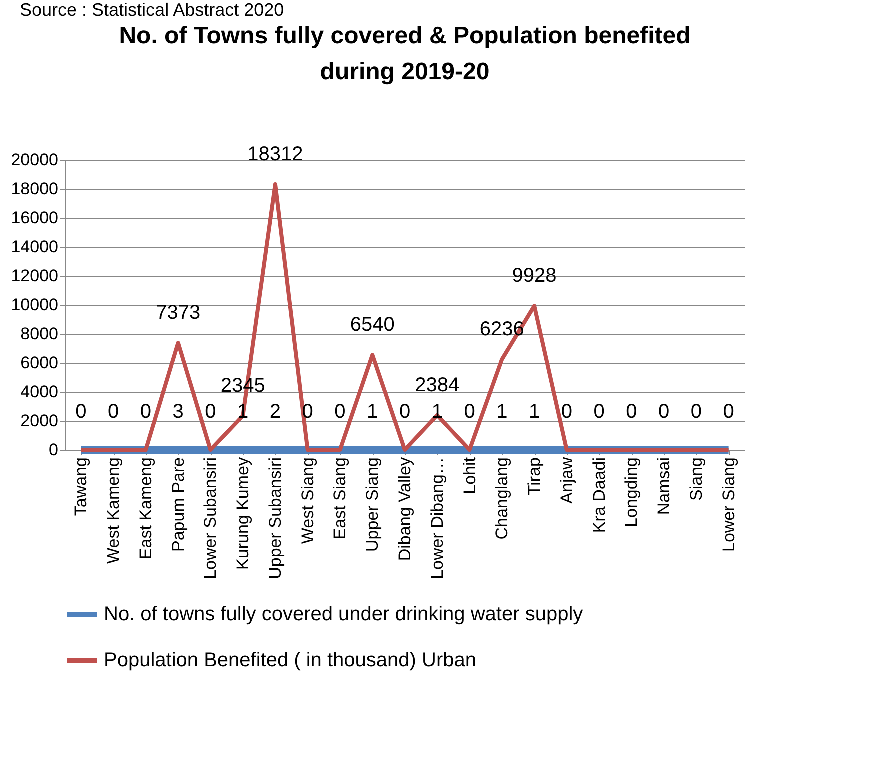 Image resolution: width=879 pixels, height=777 pixels. Describe the element at coordinates (470, 475) in the screenshot. I see `x-tick-label: Lohit` at that location.